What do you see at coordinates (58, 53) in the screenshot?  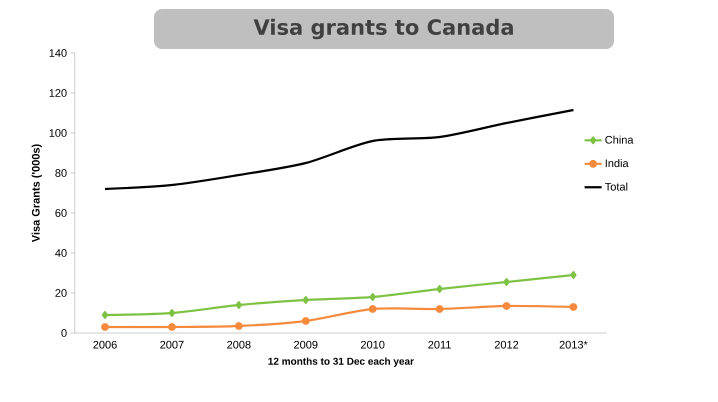 I see `y-tick-label: 140` at bounding box center [58, 53].